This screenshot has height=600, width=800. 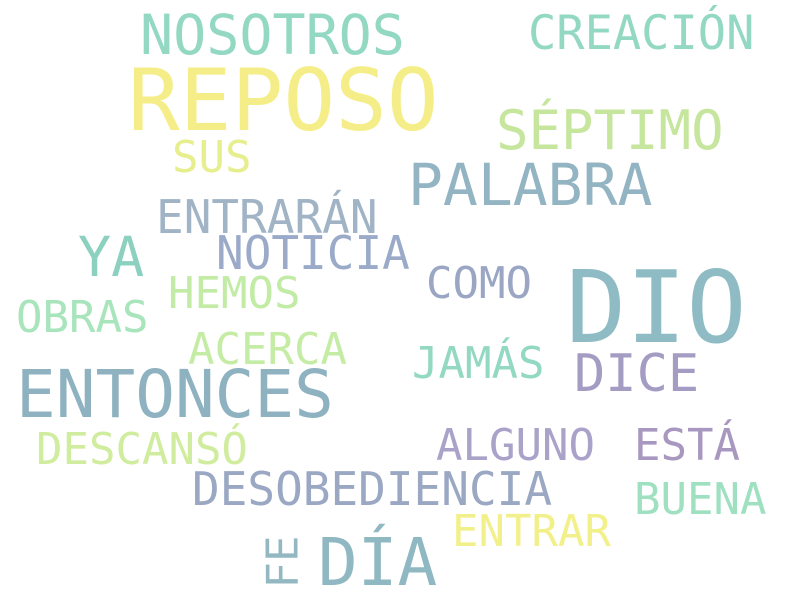 I want to click on word-septimo: SÉPTIMO, so click(x=610, y=130).